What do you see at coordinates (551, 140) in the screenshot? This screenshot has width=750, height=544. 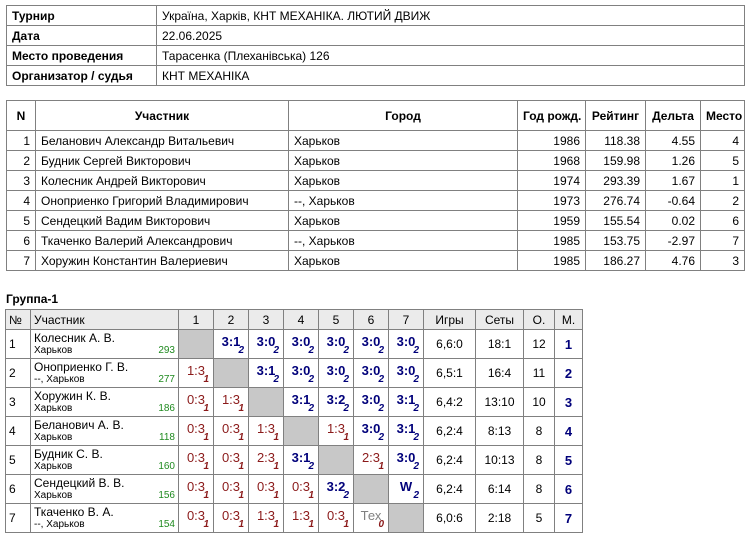 I see `participant-cell: 1986` at bounding box center [551, 140].